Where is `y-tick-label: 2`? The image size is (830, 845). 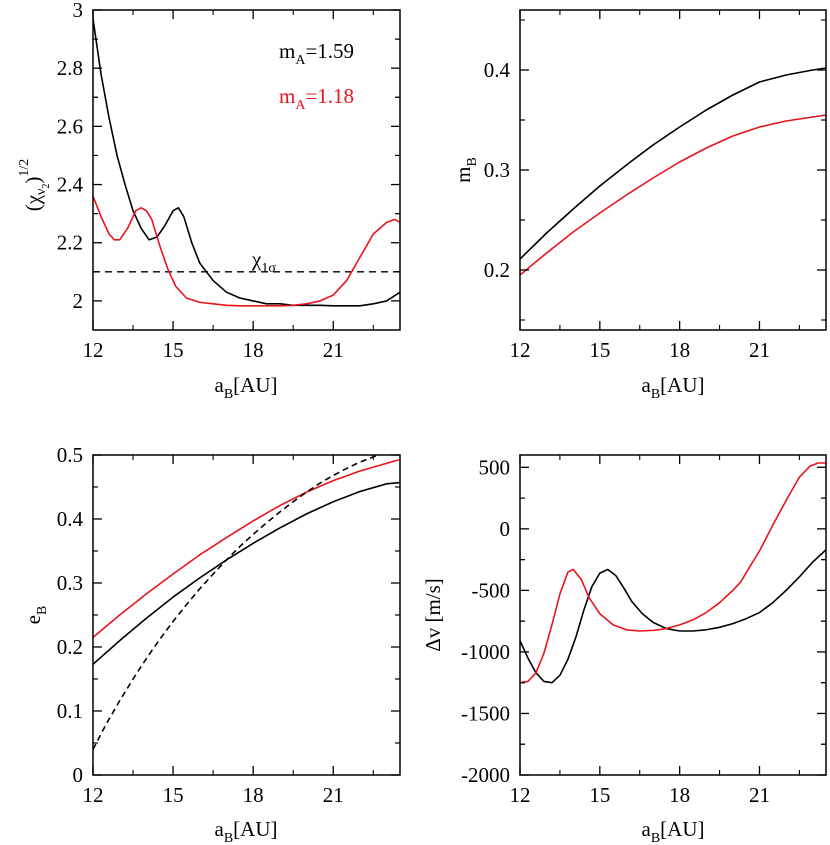
y-tick-label: 2 is located at coordinates (78, 301).